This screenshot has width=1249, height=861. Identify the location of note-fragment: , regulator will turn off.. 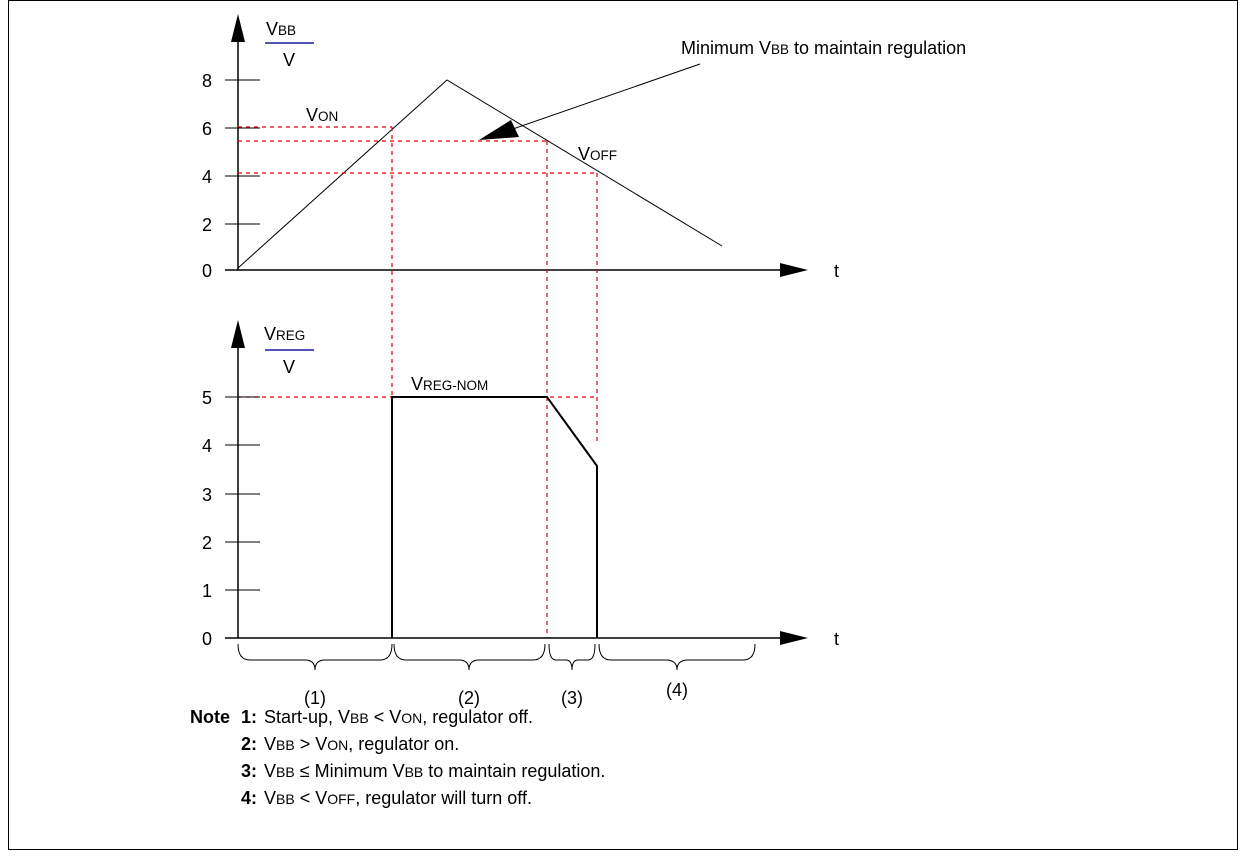
(443, 798).